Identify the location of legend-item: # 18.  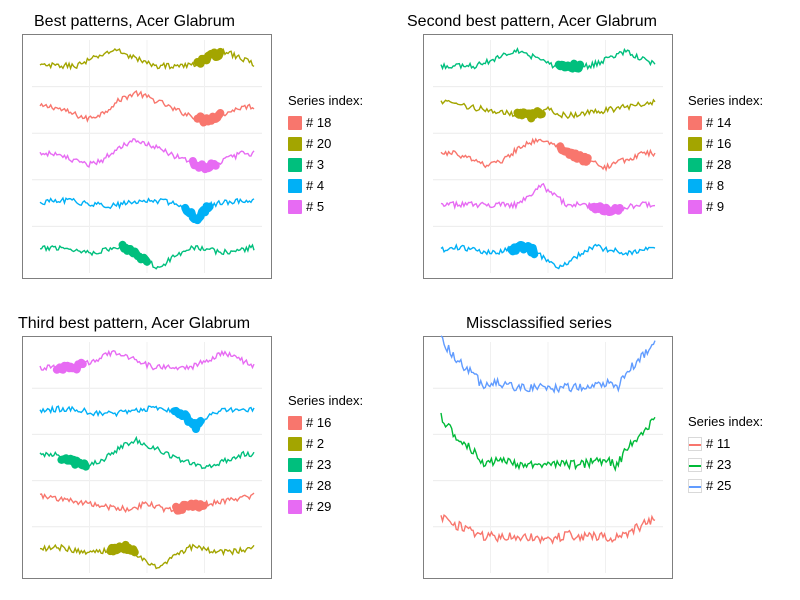
(325, 122).